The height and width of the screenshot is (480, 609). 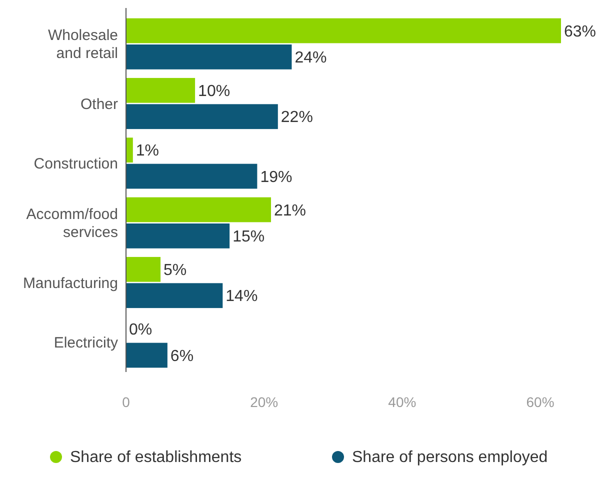 What do you see at coordinates (580, 31) in the screenshot?
I see `data-label: 63%` at bounding box center [580, 31].